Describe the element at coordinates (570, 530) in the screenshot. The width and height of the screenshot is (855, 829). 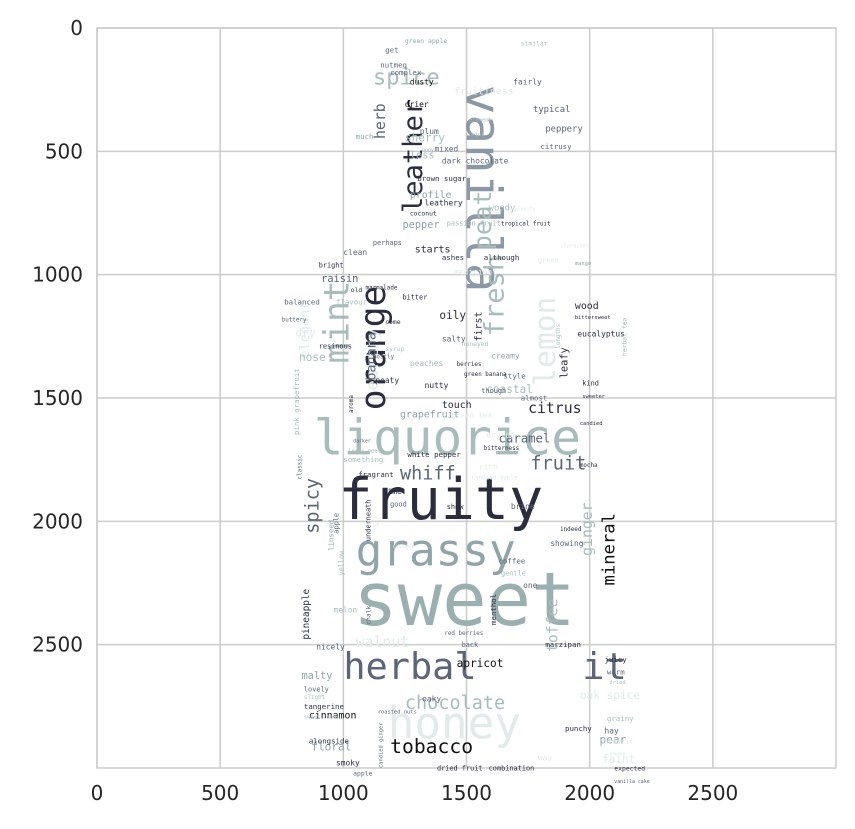
I see `word-133: indeed` at that location.